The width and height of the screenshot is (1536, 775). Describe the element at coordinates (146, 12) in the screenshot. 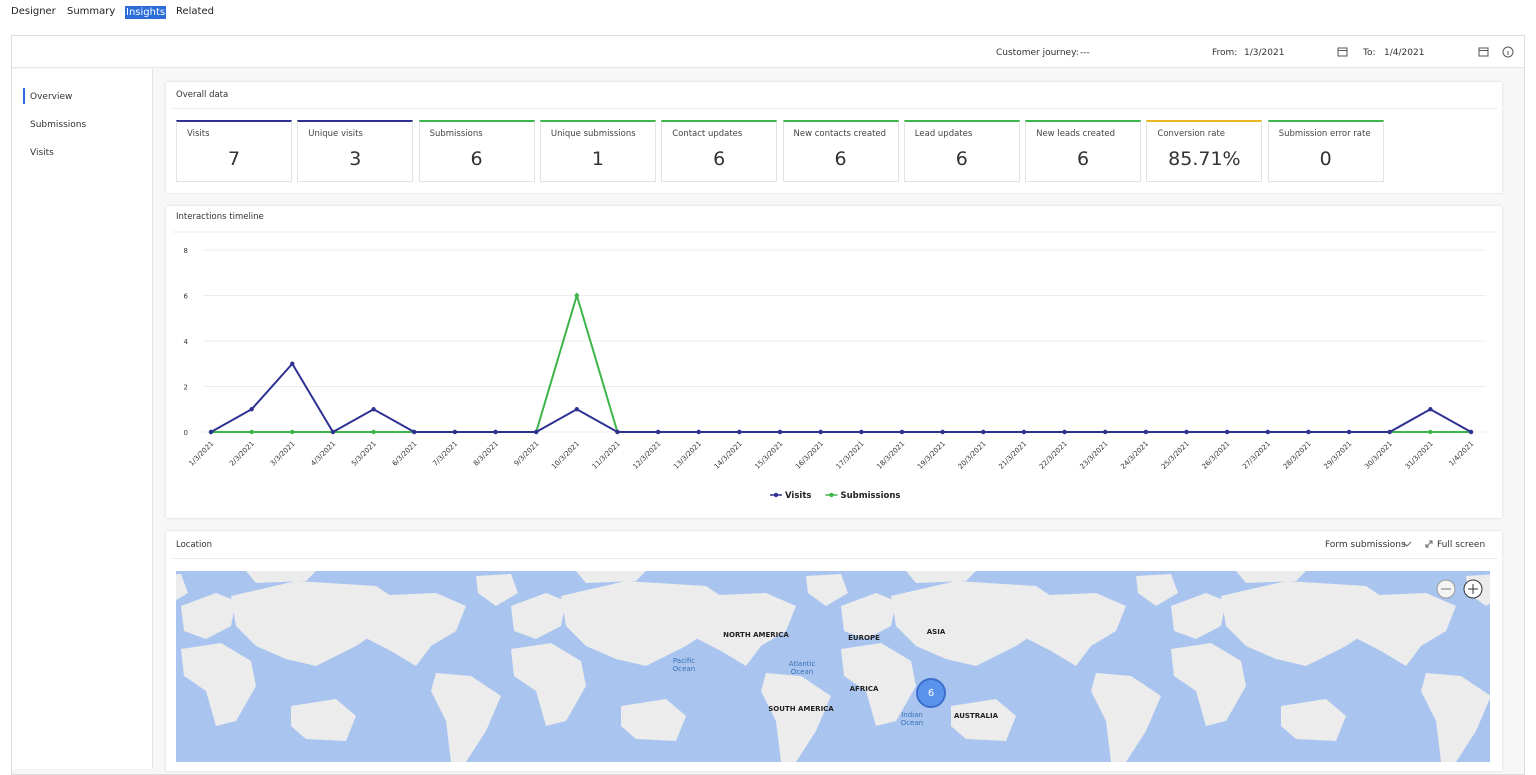

I see `tab: Insights` at that location.